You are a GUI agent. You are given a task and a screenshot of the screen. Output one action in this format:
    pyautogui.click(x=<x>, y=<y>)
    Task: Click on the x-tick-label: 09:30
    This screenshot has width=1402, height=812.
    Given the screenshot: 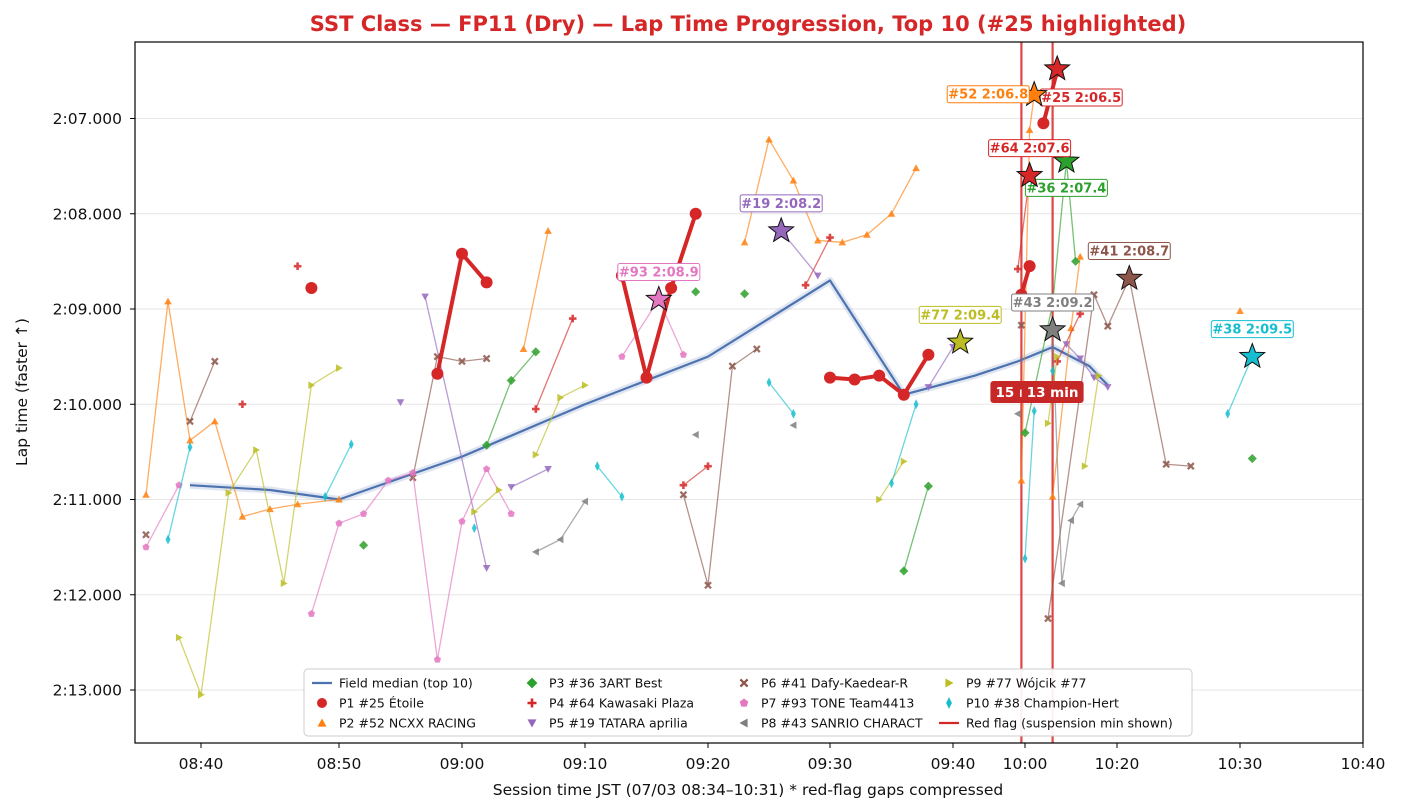 What is the action you would take?
    pyautogui.click(x=830, y=764)
    